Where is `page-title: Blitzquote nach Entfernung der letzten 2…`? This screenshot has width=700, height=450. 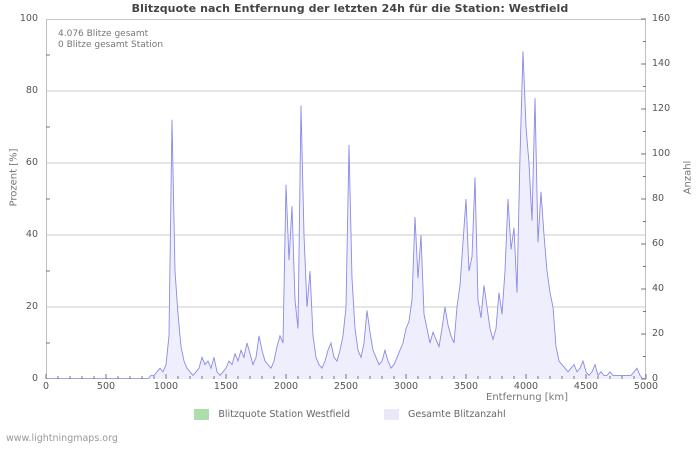 page-title: Blitzquote nach Entfernung der letzten 2… is located at coordinates (350, 8).